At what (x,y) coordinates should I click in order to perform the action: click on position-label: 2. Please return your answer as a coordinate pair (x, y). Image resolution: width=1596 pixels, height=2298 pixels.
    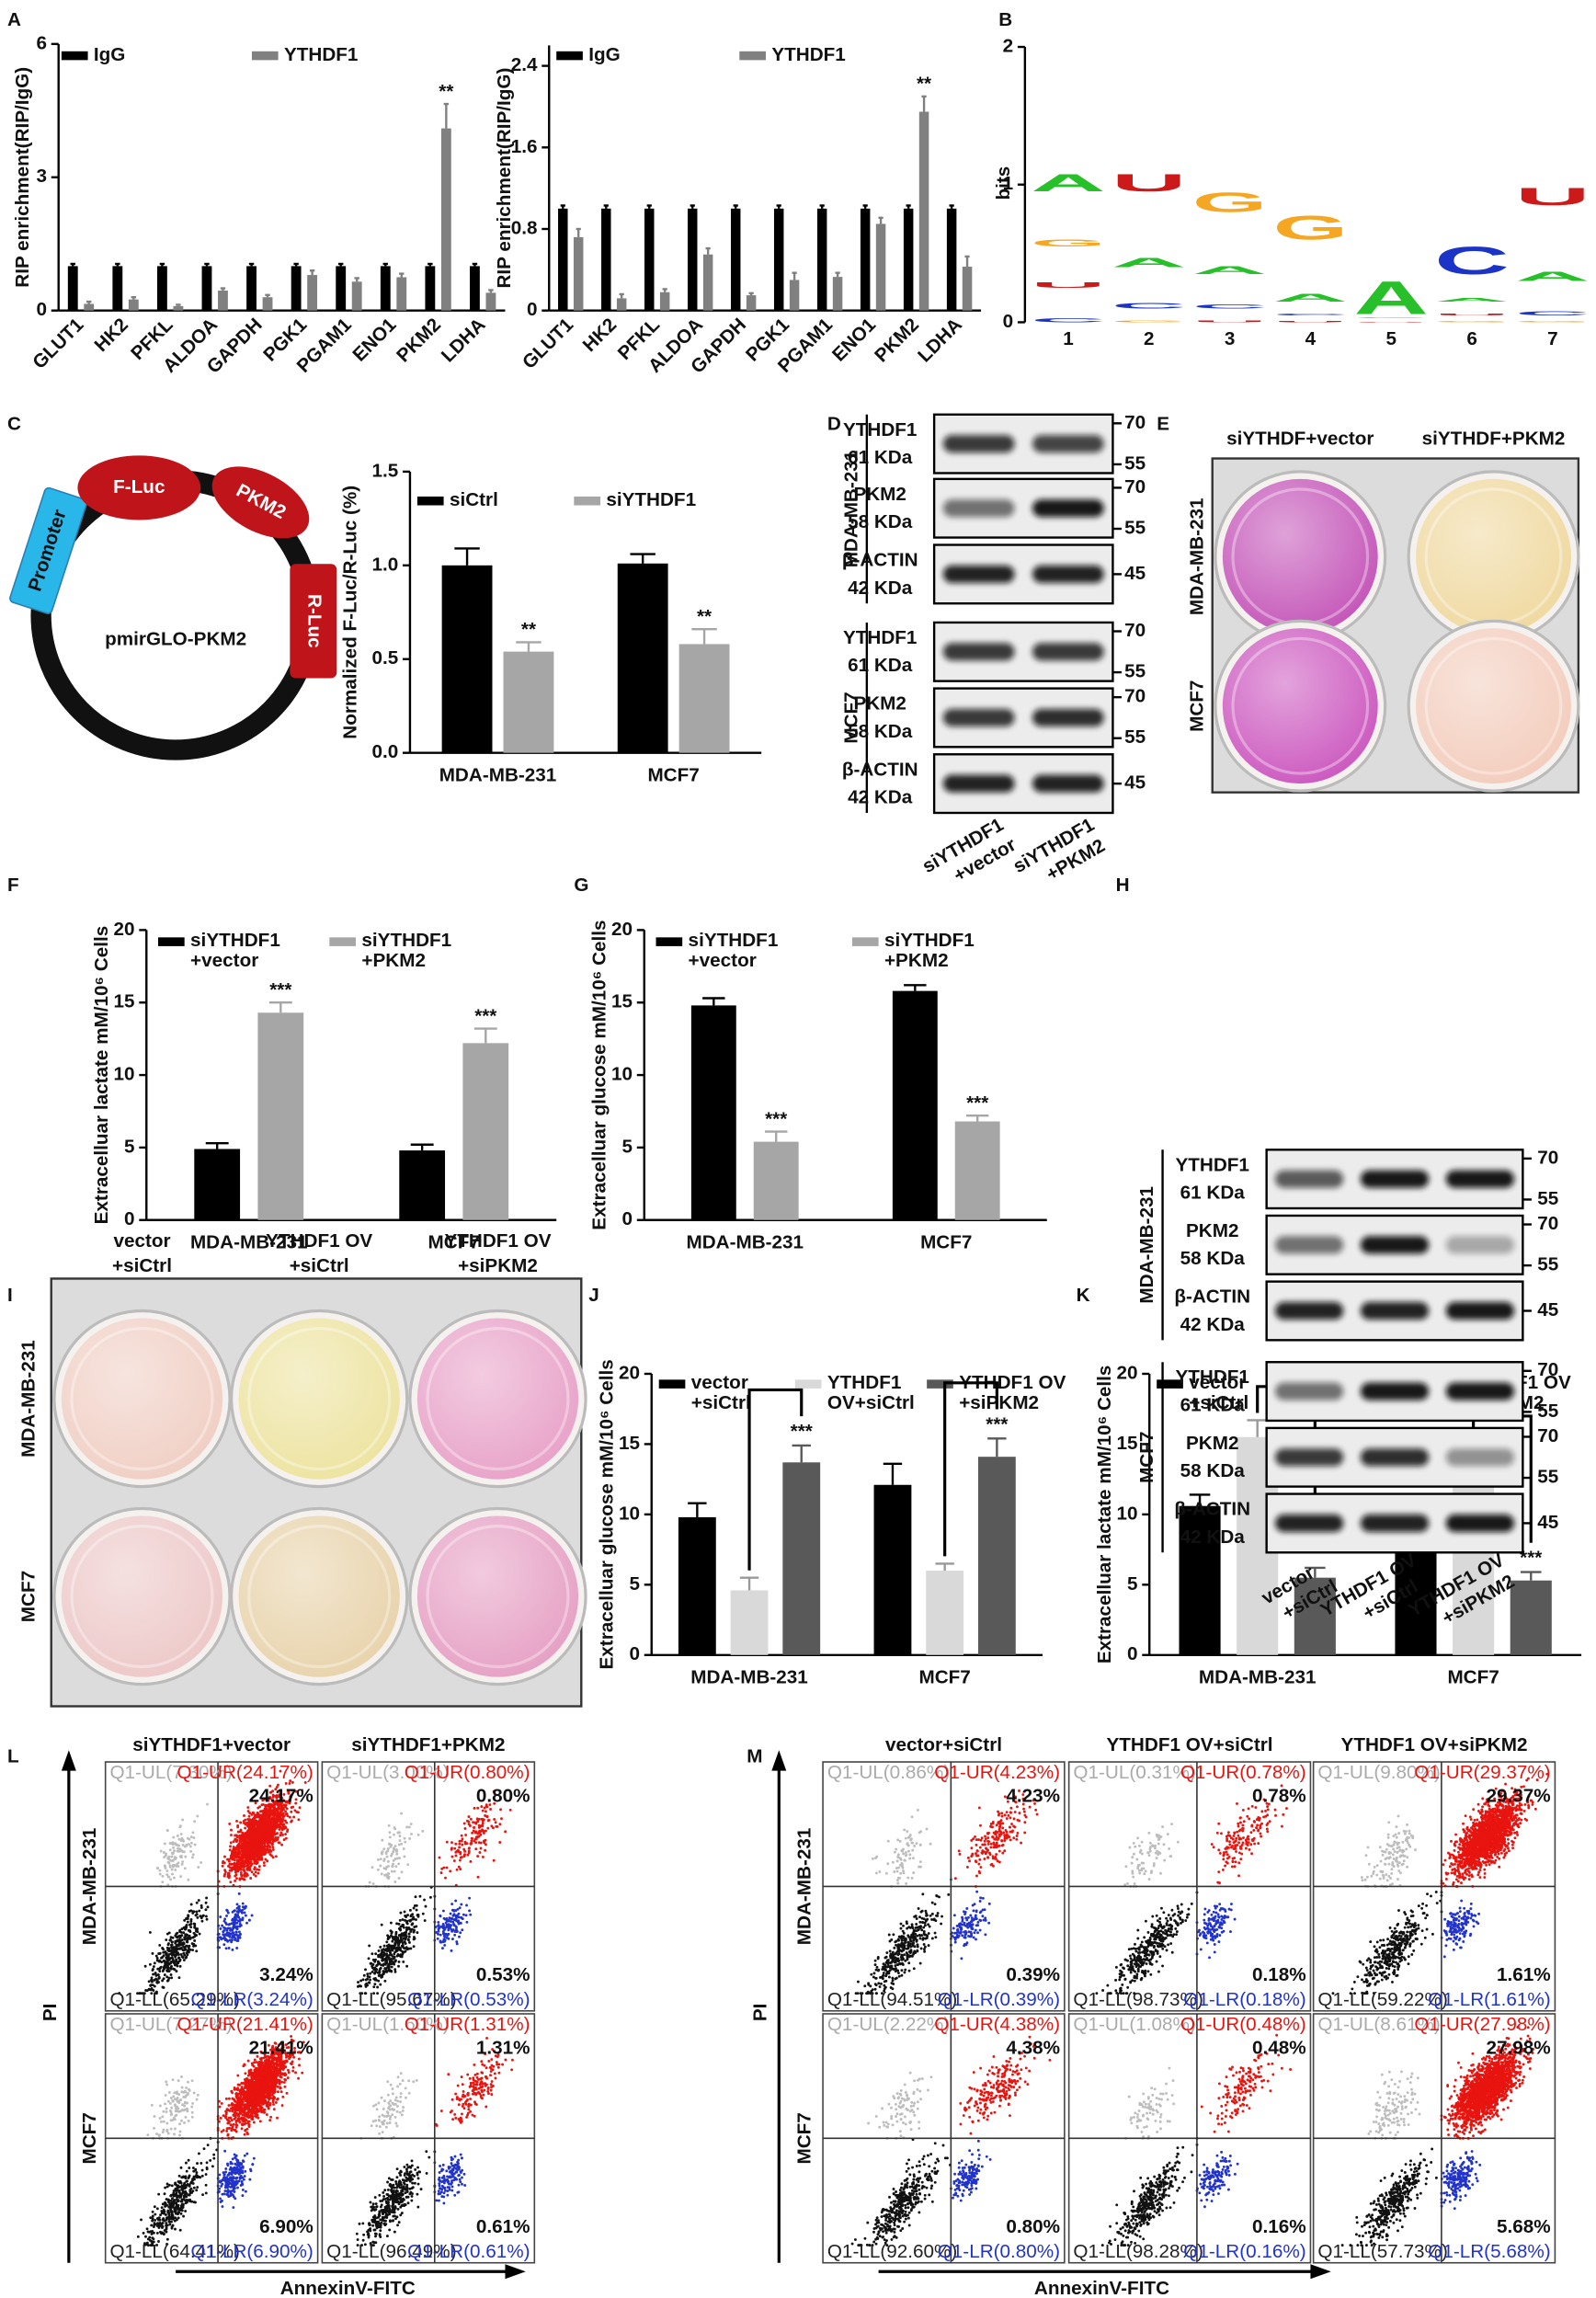
    Looking at the image, I should click on (1149, 338).